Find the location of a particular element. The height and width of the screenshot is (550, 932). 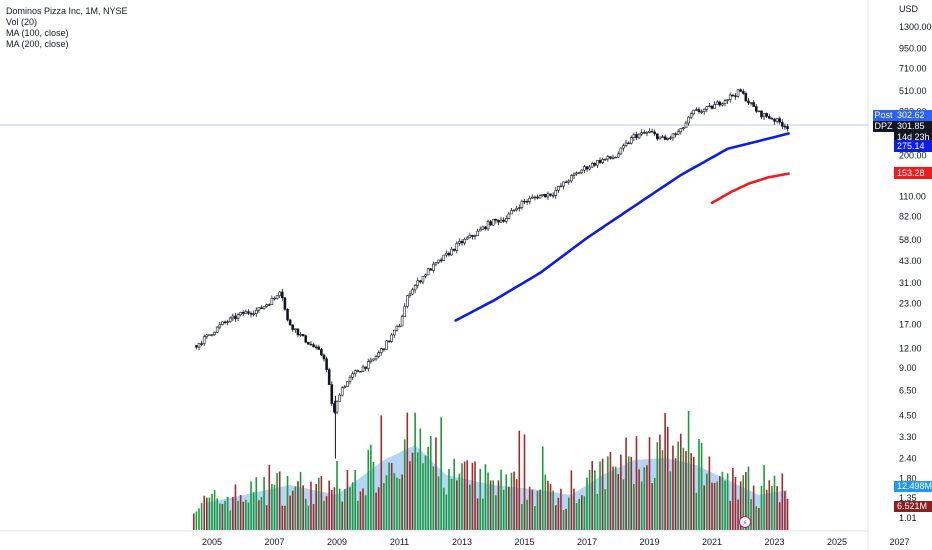

x-tick-label: 2019 is located at coordinates (649, 542).